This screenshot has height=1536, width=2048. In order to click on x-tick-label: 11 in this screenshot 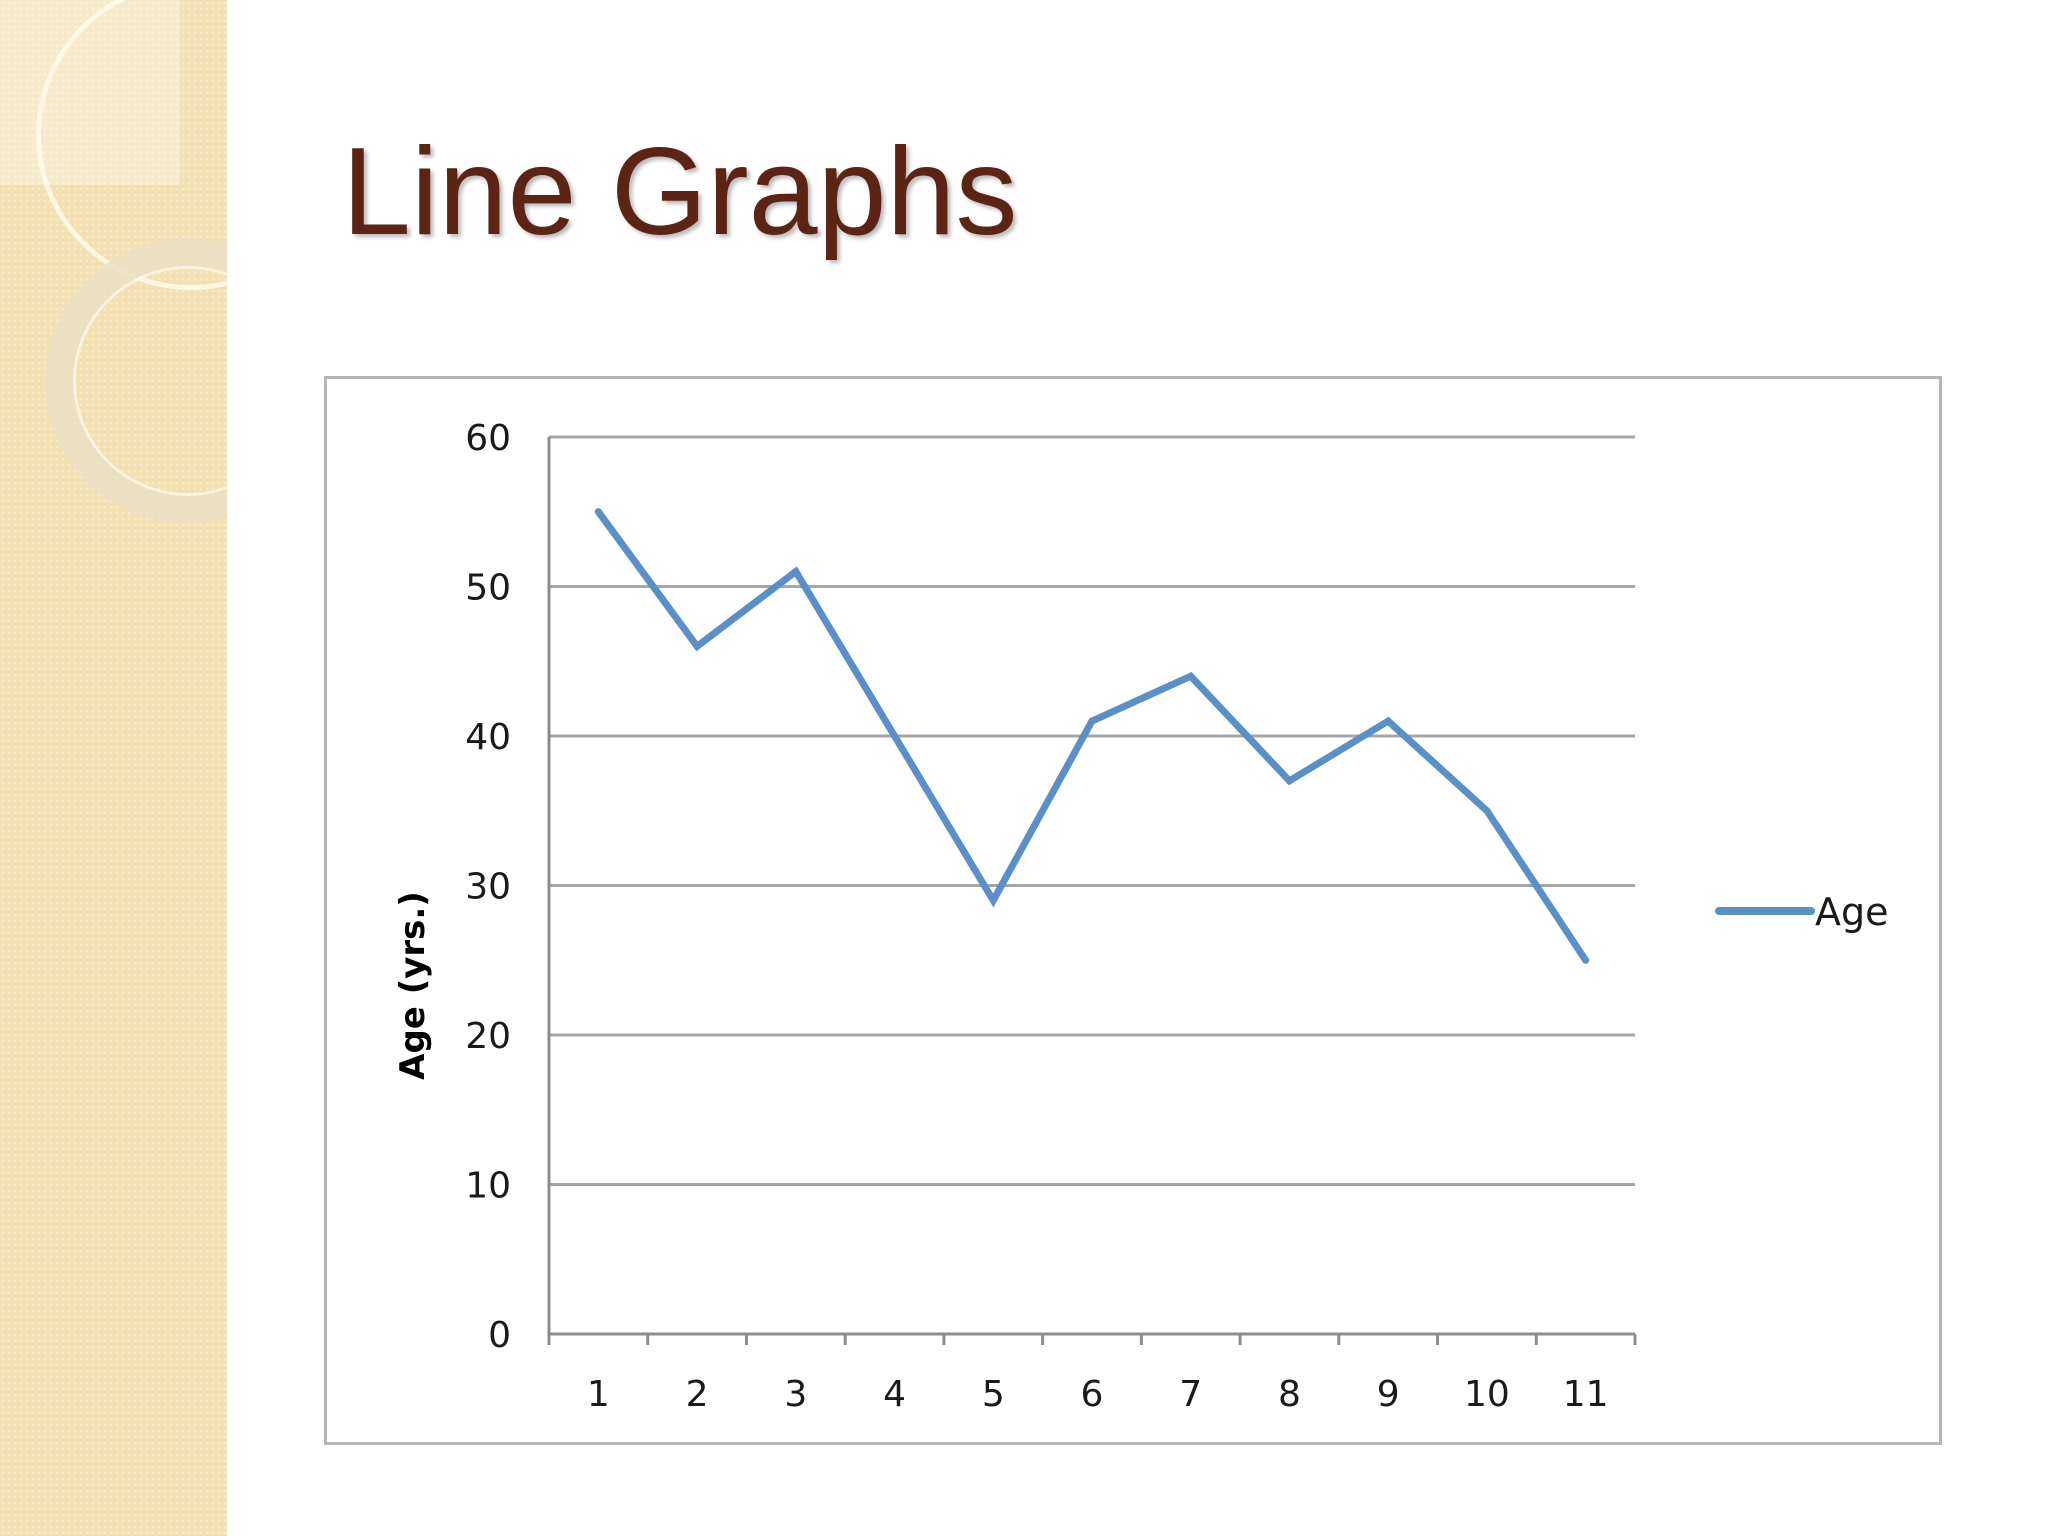, I will do `click(1586, 1394)`.